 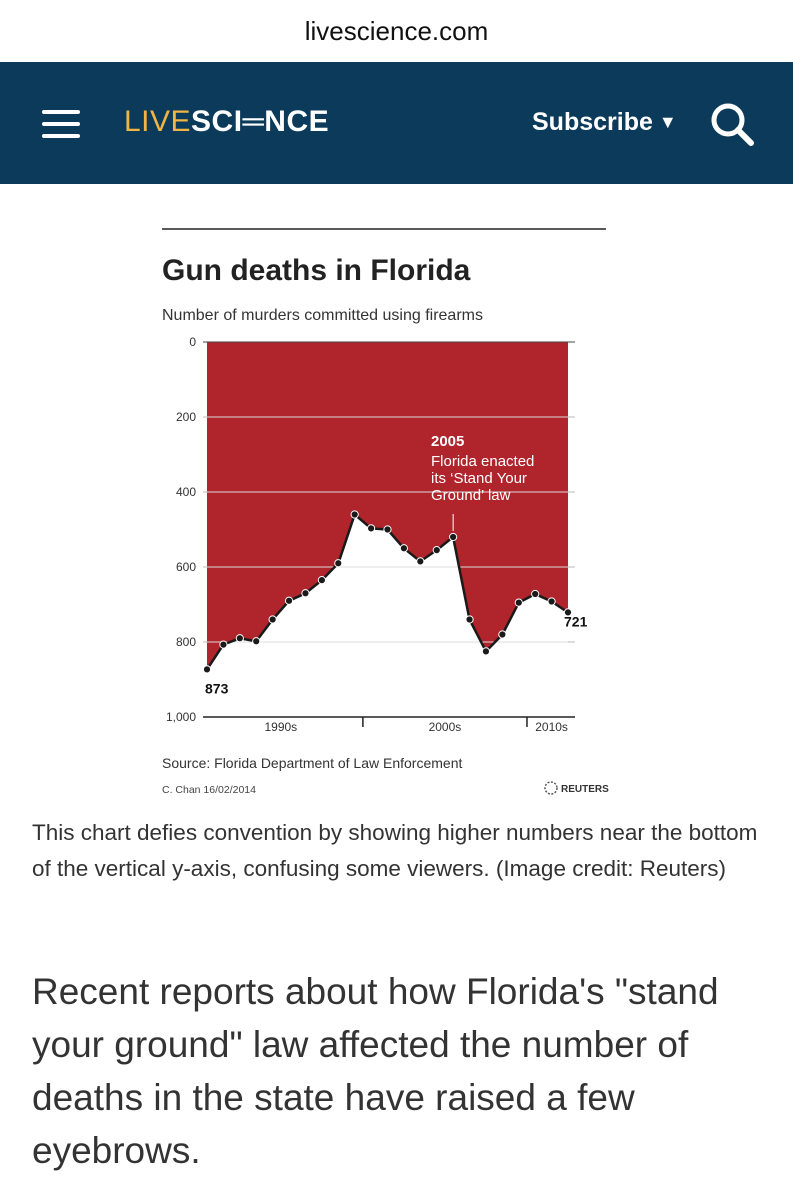 I want to click on area-fill, so click(x=387, y=506).